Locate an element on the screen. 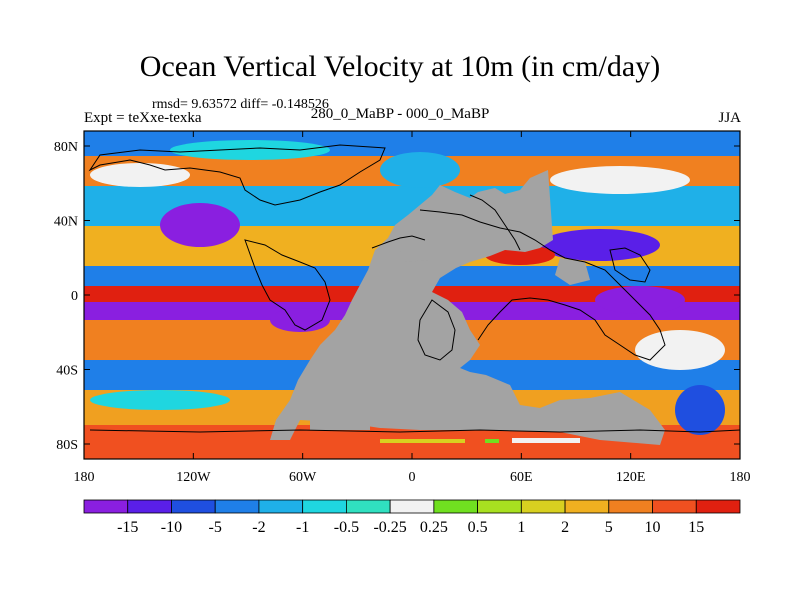 The image size is (800, 600). land-arctic is located at coordinates (412, 247).